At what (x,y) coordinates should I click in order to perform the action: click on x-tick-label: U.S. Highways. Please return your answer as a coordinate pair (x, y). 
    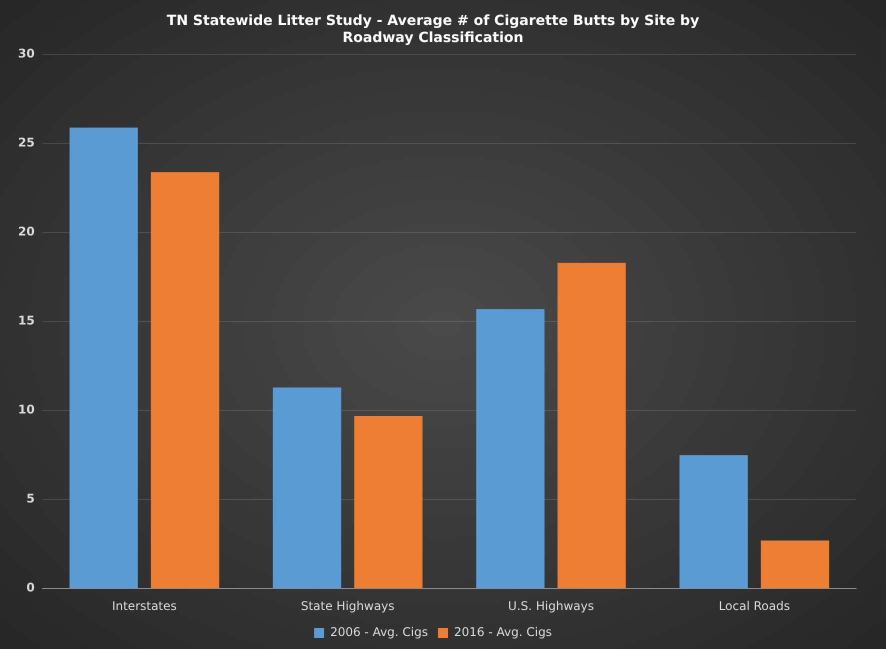
    Looking at the image, I should click on (551, 605).